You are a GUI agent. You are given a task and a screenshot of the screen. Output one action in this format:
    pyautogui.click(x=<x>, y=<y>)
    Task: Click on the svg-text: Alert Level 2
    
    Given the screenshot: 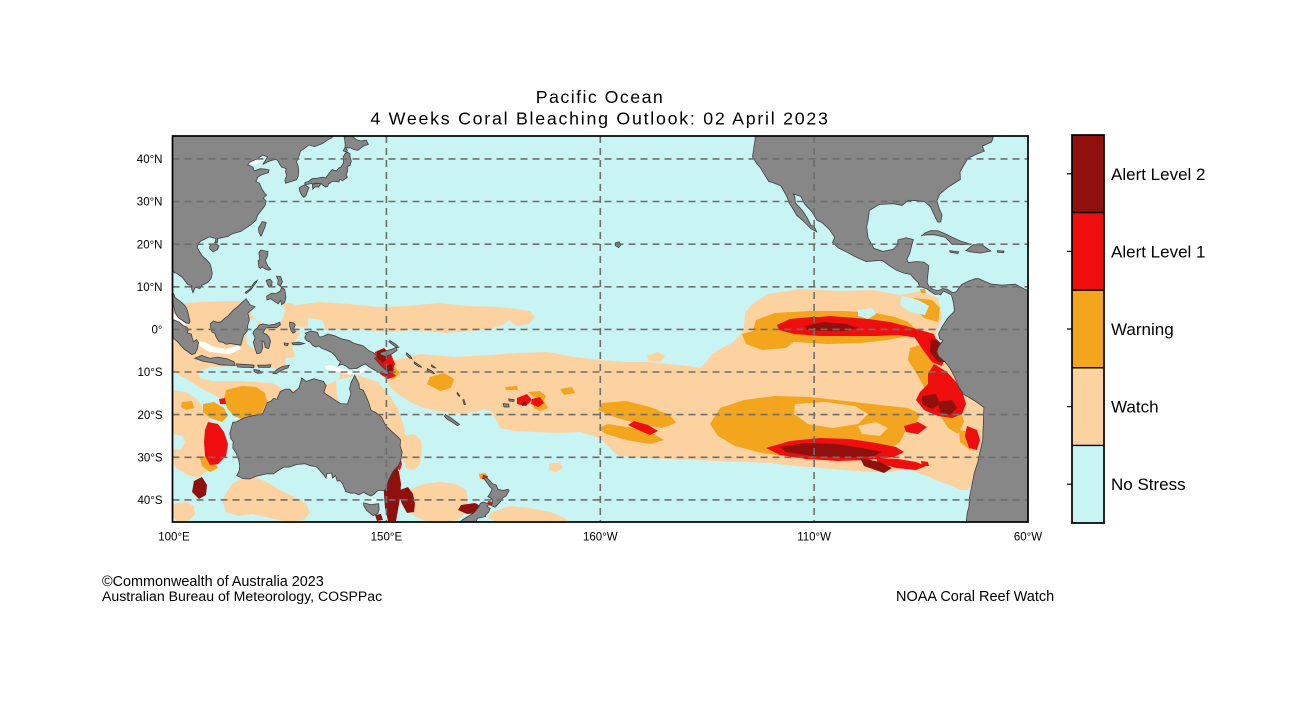 What is the action you would take?
    pyautogui.click(x=1158, y=174)
    